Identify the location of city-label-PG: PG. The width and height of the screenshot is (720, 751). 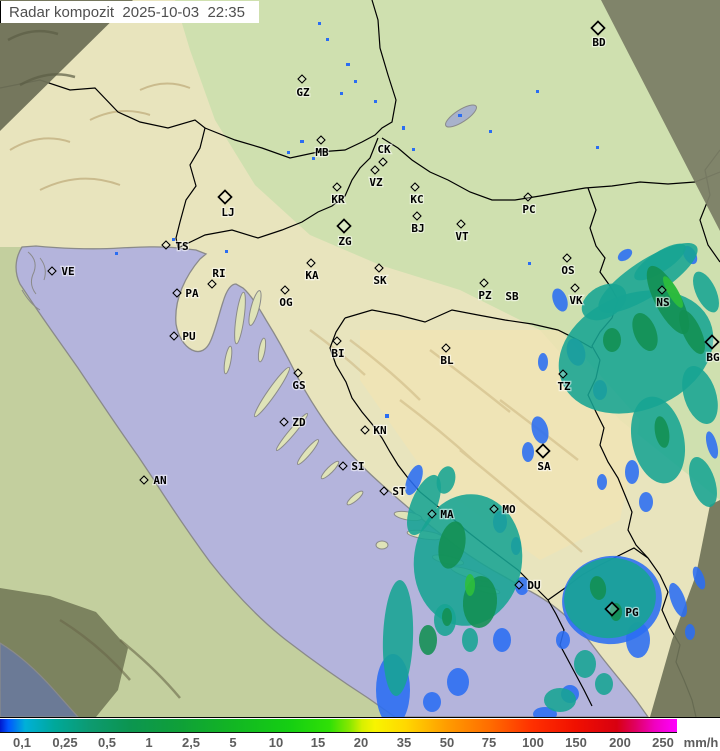
(632, 612).